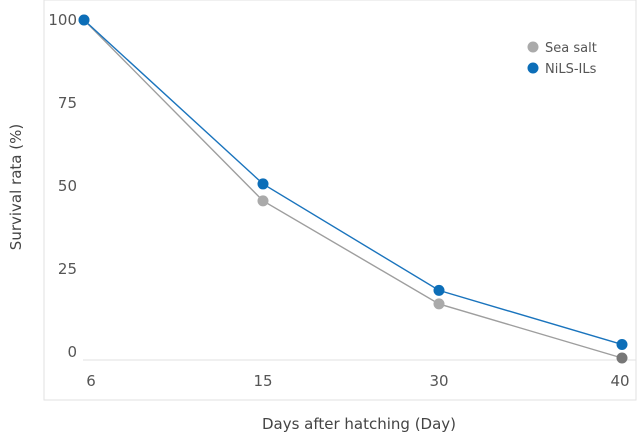 This screenshot has width=640, height=438. Describe the element at coordinates (357, 381) in the screenshot. I see `x-axis-ticks: 6 15 30 40` at that location.